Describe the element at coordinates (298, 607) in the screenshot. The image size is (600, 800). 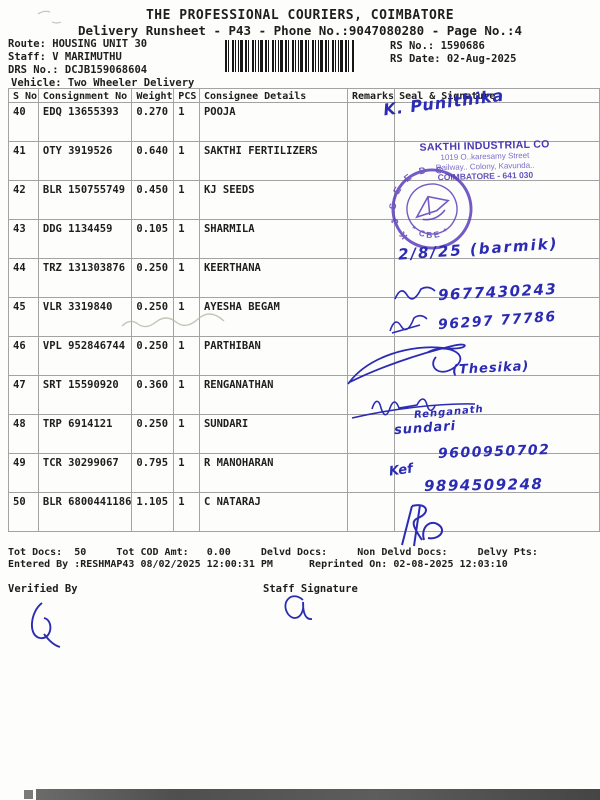
I see `staff-signature-mark` at that location.